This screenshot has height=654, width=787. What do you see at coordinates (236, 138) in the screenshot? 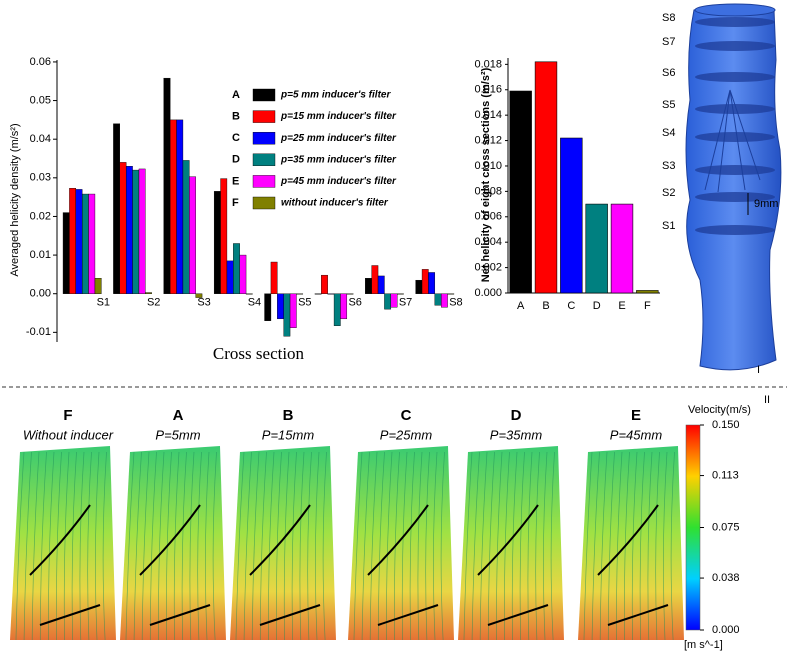
I see `legend-letter: C` at bounding box center [236, 138].